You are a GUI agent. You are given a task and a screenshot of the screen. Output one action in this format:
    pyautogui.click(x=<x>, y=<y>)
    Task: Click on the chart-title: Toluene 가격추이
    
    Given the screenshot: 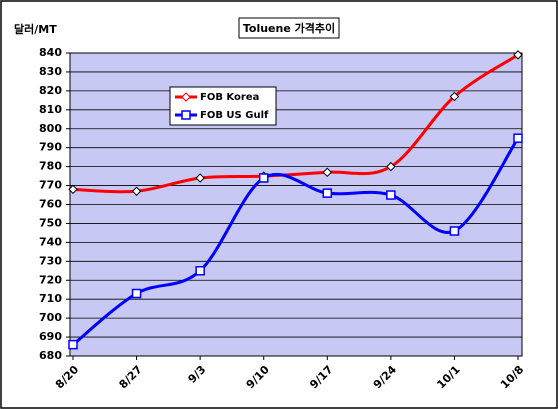 What is the action you would take?
    pyautogui.click(x=289, y=28)
    